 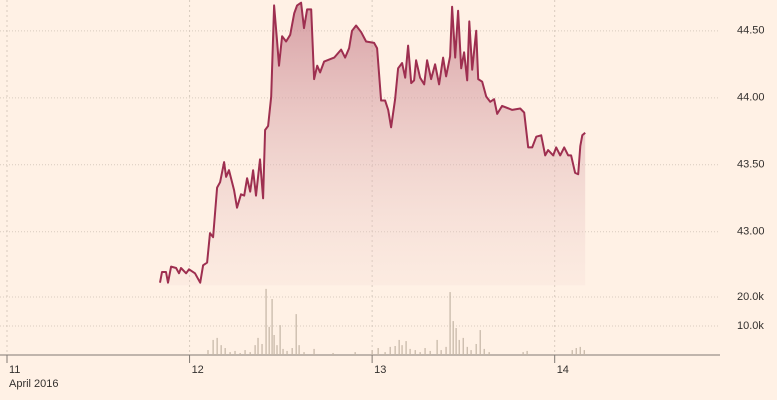 What do you see at coordinates (750, 297) in the screenshot?
I see `y2-tick-label: 20.0k` at bounding box center [750, 297].